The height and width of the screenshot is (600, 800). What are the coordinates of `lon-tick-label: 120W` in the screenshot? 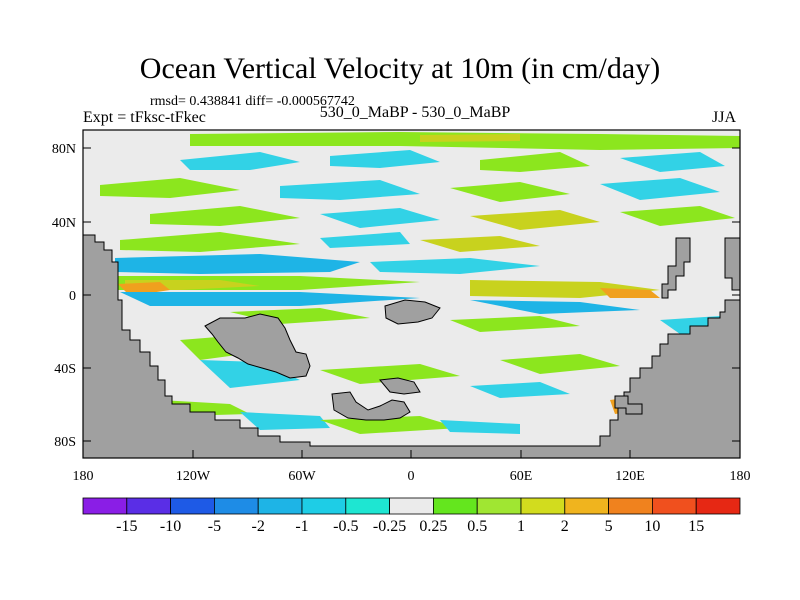 It's located at (193, 476).